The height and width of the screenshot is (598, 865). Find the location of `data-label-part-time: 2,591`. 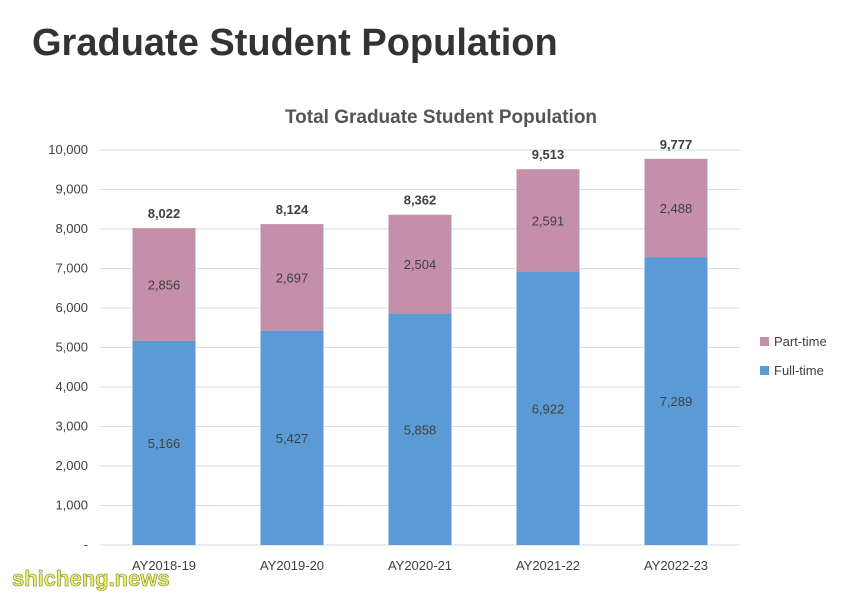

data-label-part-time: 2,591 is located at coordinates (548, 220).